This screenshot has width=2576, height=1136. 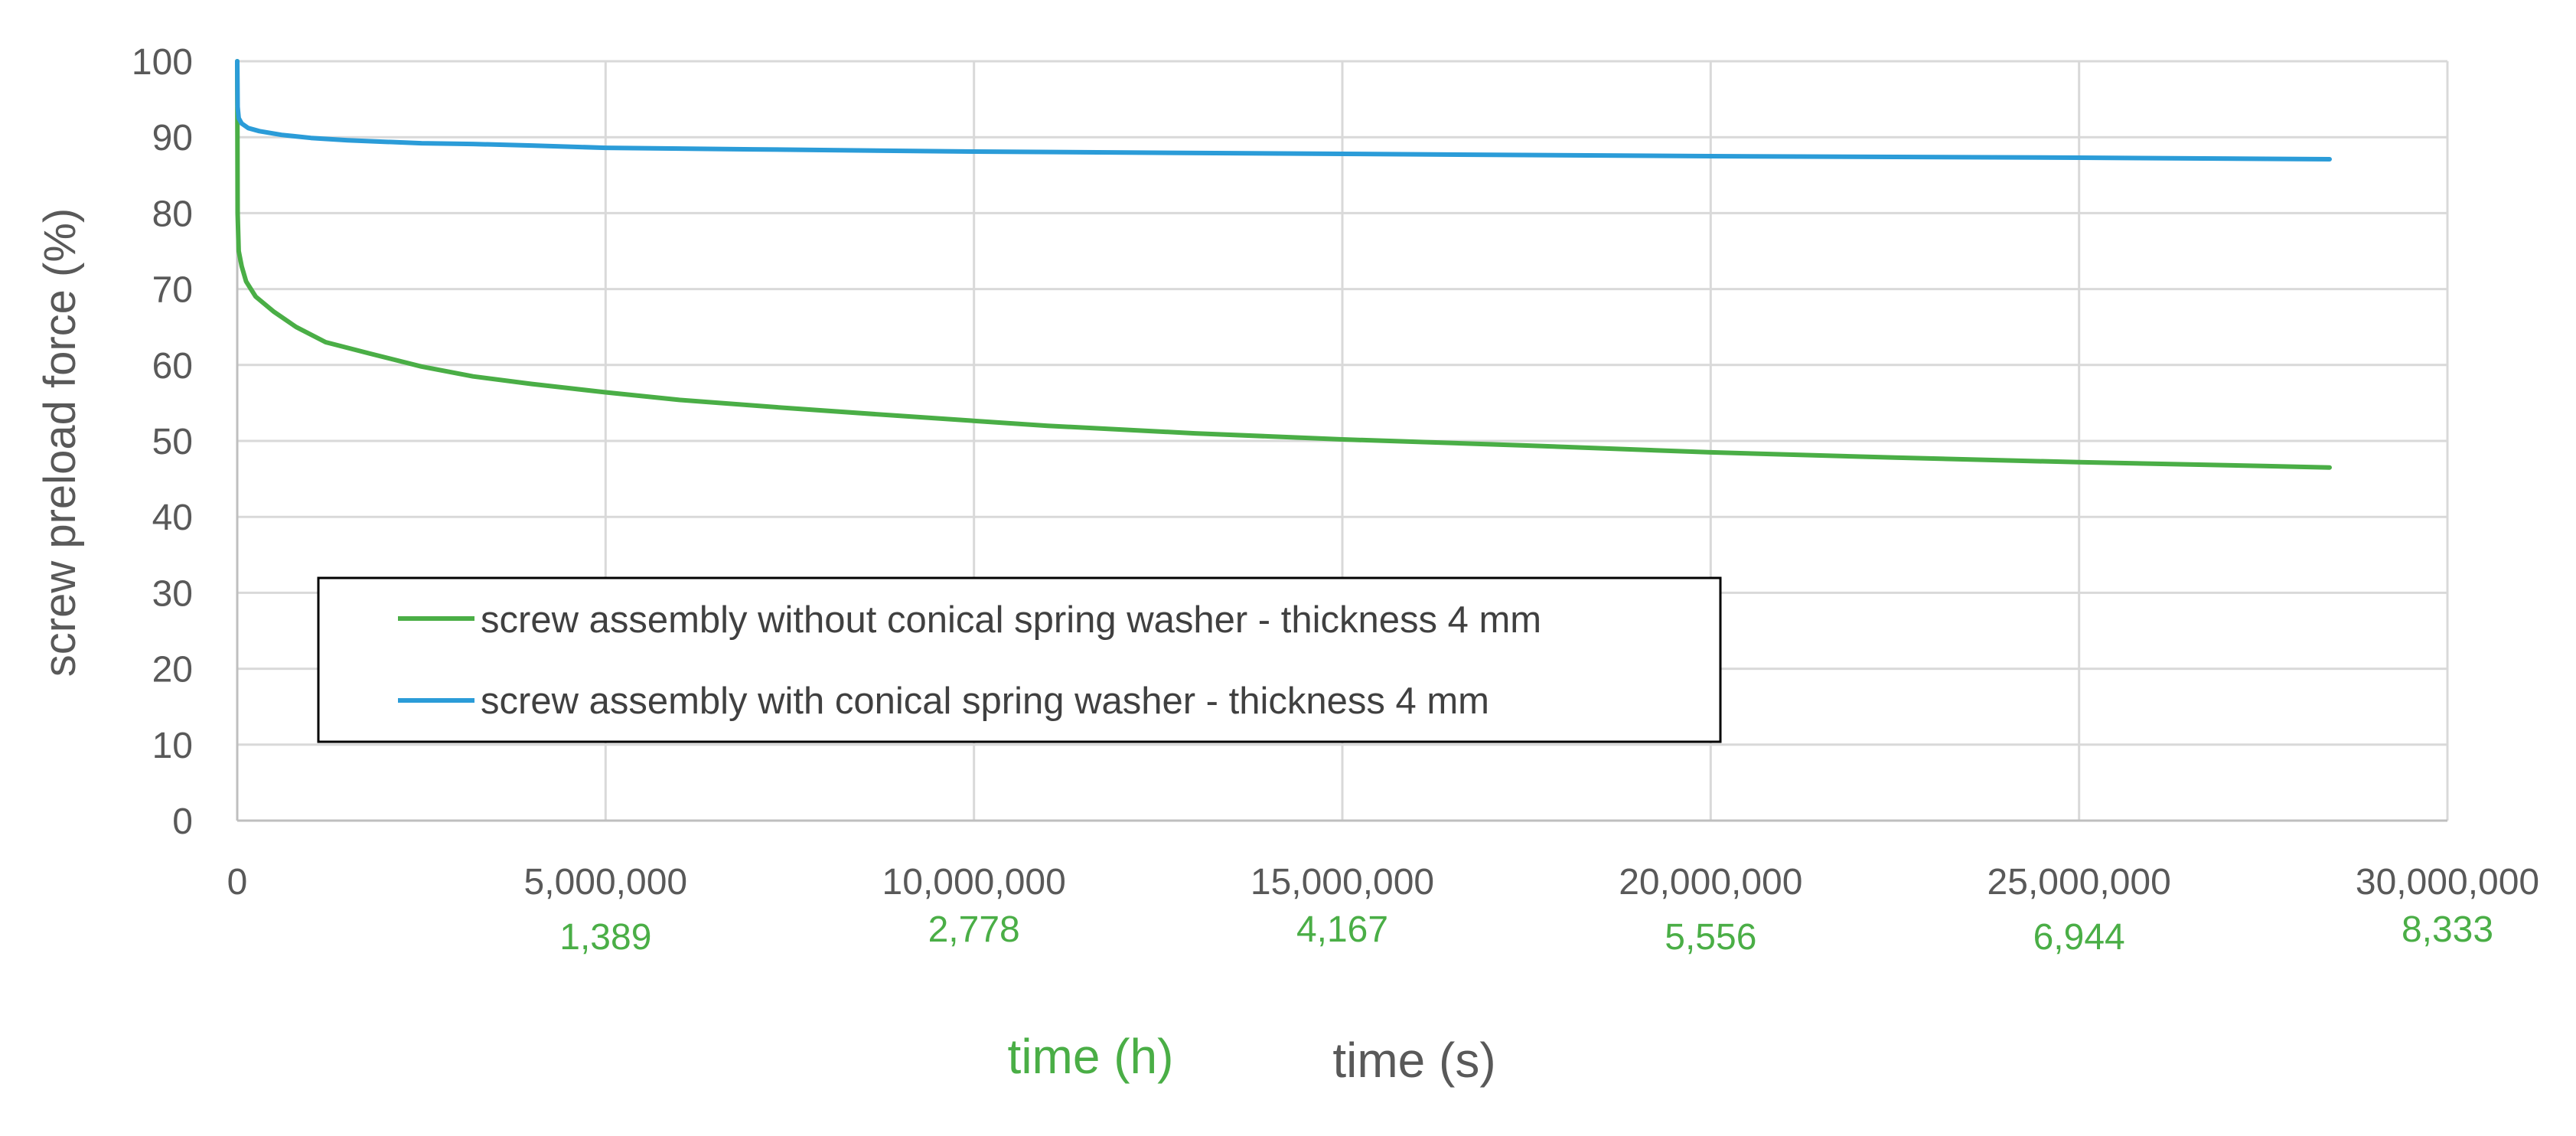 I want to click on series-line-with-washer, so click(x=1283, y=110).